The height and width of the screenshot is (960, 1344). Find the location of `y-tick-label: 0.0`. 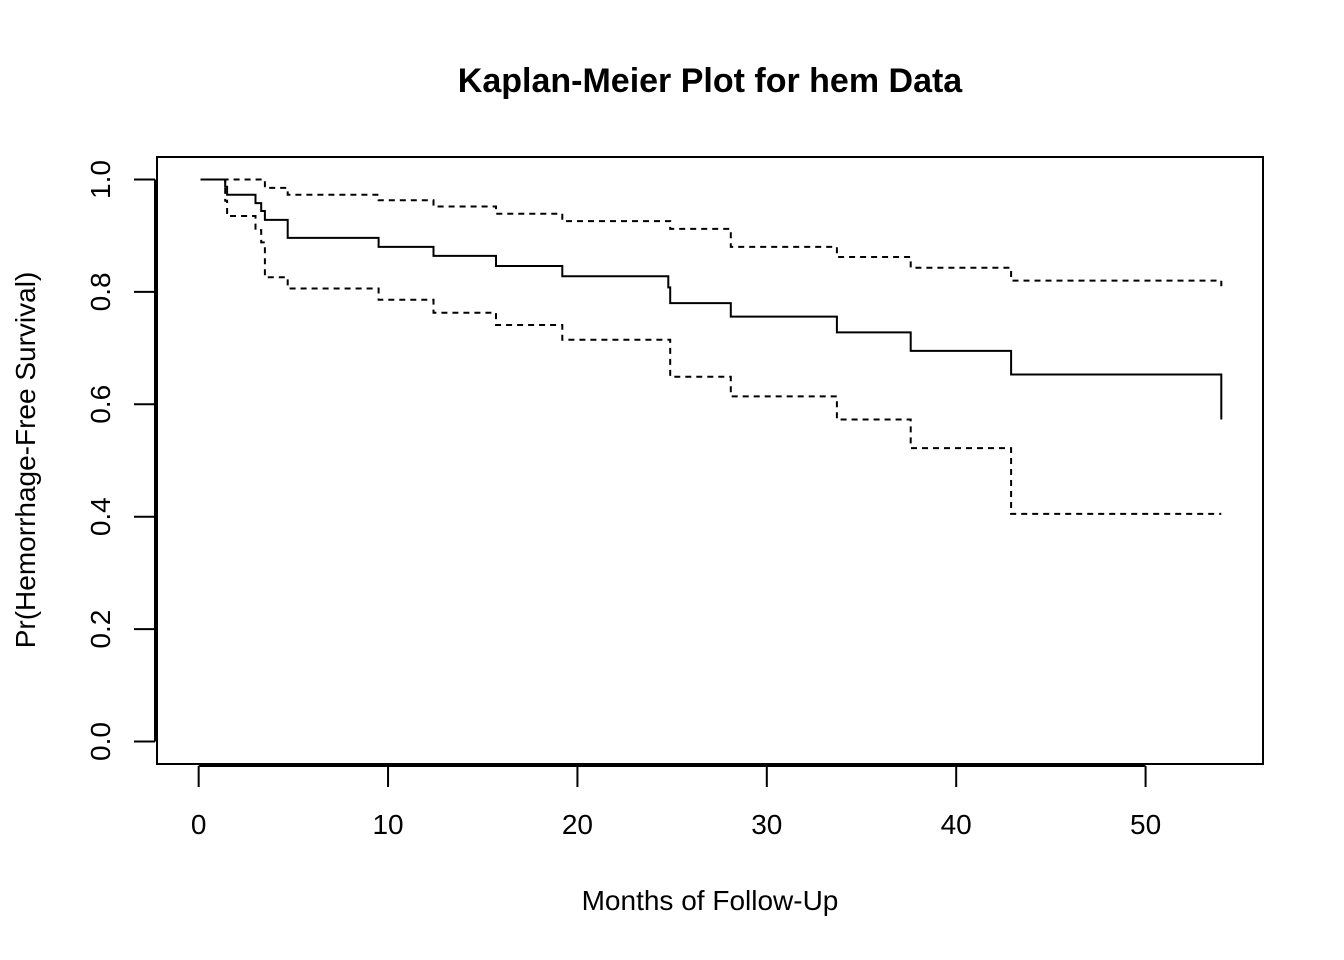

y-tick-label: 0.0 is located at coordinates (100, 741).